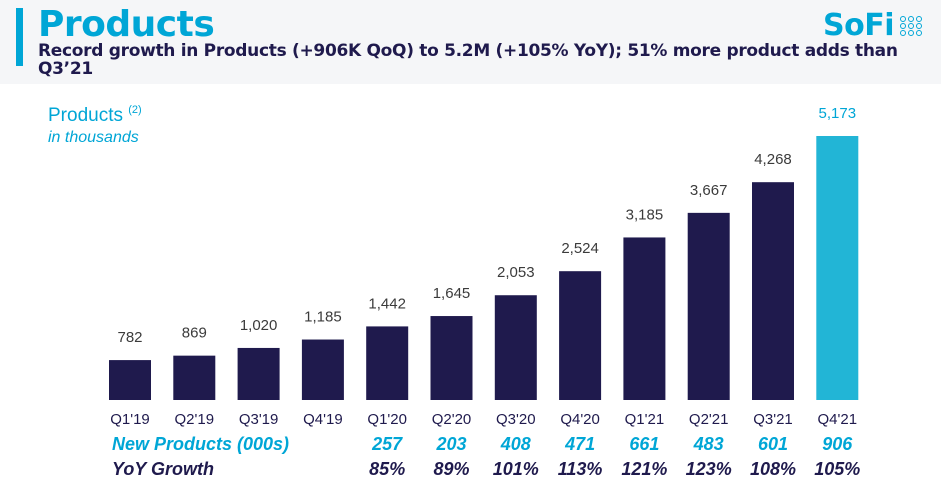 This screenshot has width=941, height=493. What do you see at coordinates (452, 293) in the screenshot?
I see `data-label-Q2'20: 1,645` at bounding box center [452, 293].